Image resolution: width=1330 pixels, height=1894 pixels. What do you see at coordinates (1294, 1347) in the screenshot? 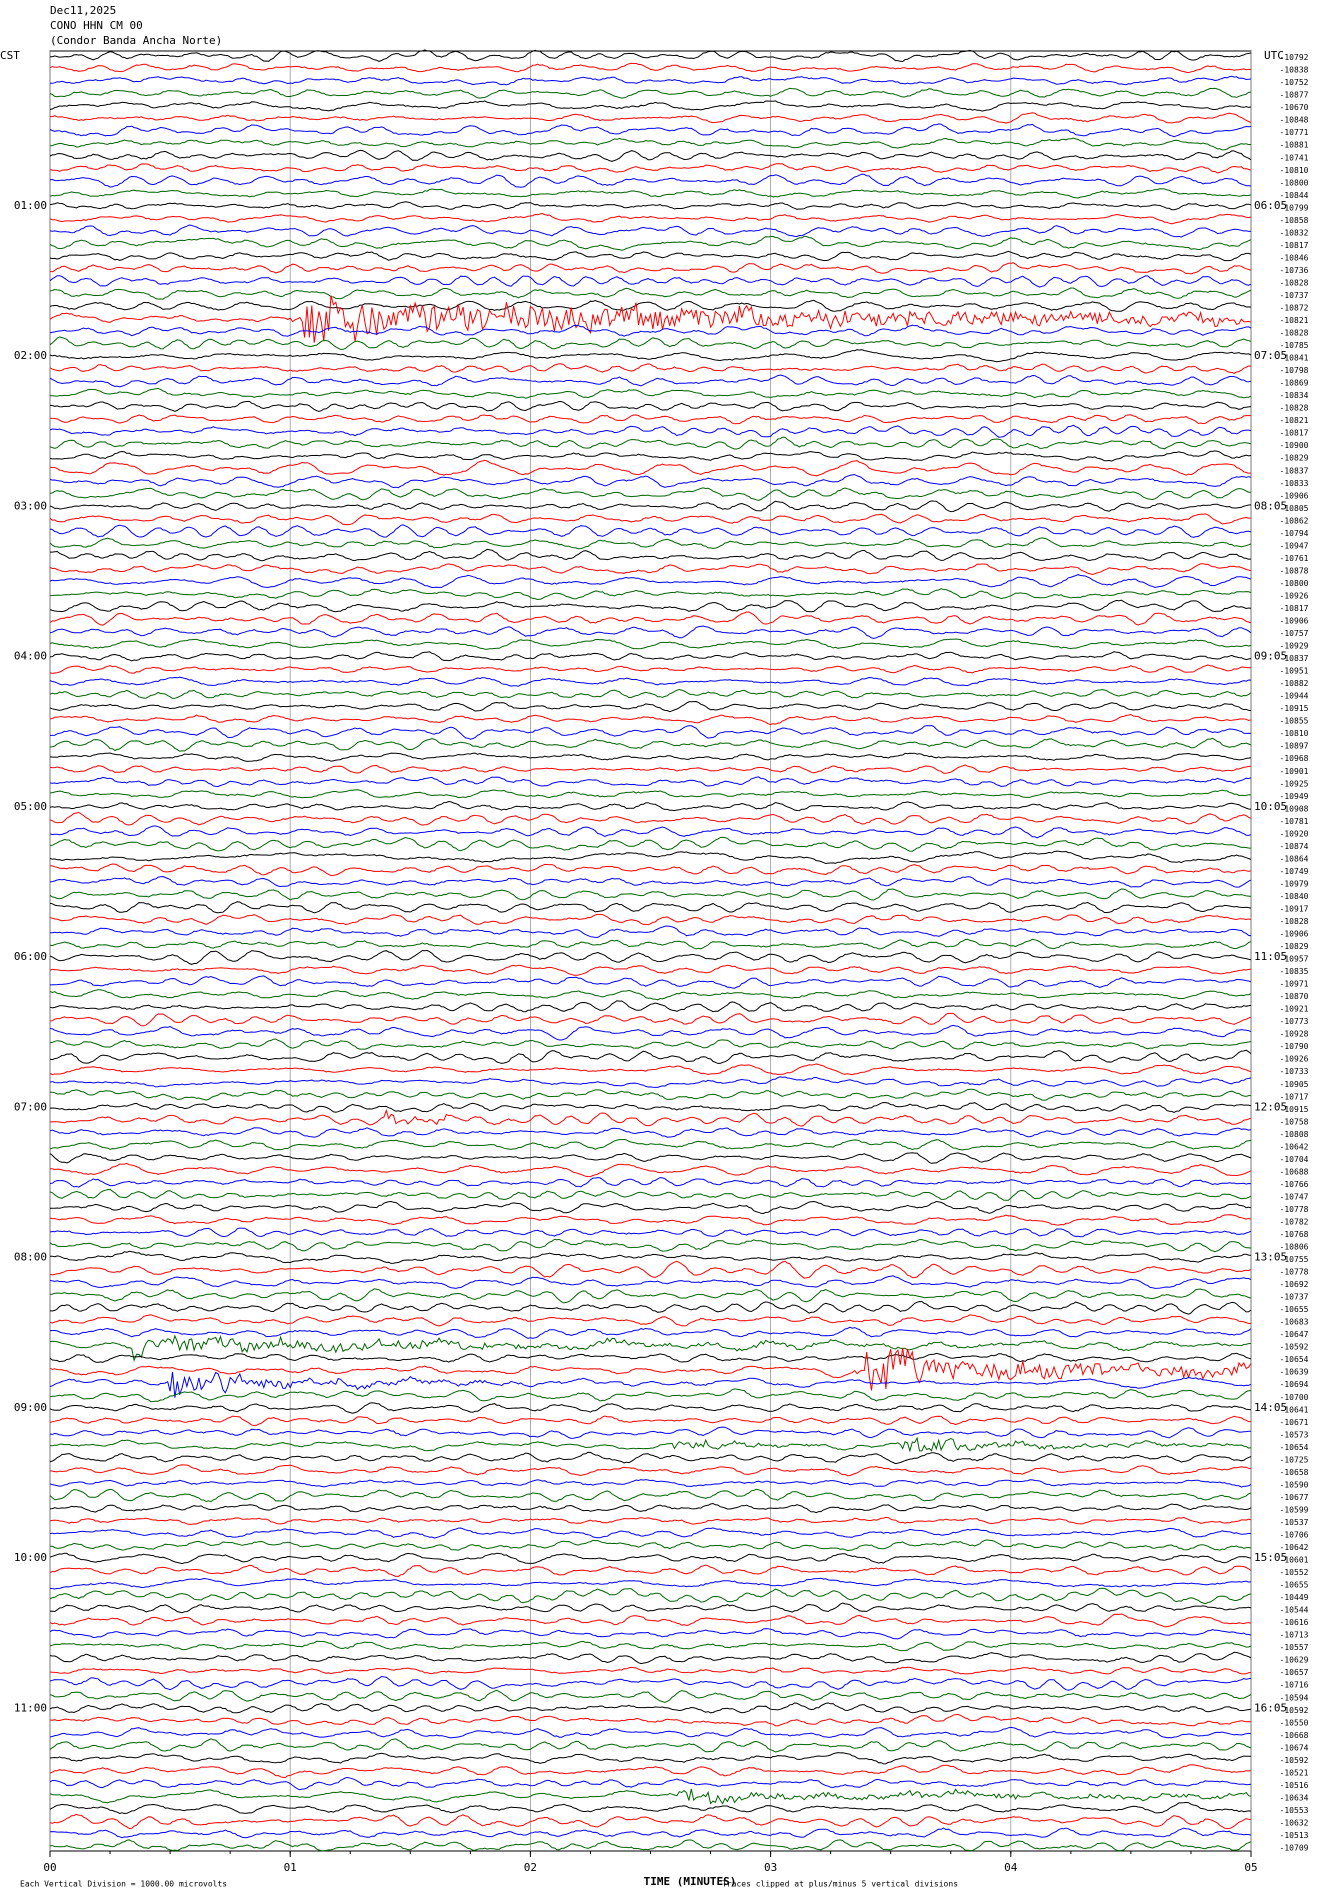
I see `trace-label: -10592` at bounding box center [1294, 1347].